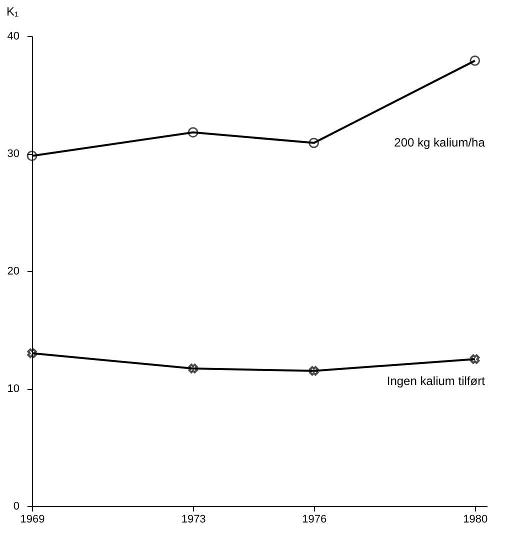  Describe the element at coordinates (440, 143) in the screenshot. I see `text: 200 kg kalium/ha` at that location.